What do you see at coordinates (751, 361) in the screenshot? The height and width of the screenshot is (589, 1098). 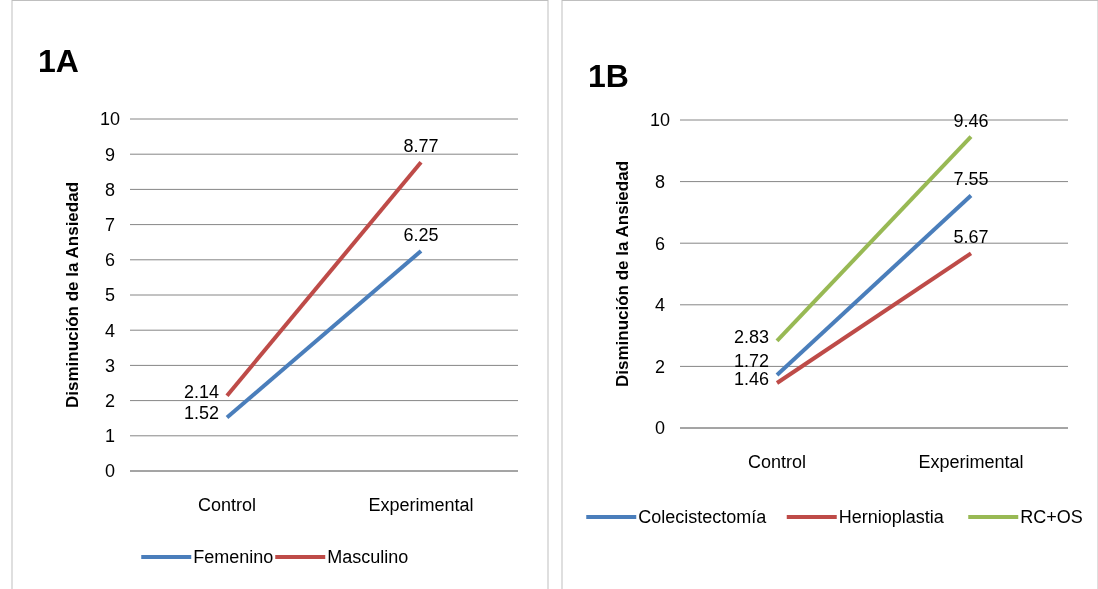 I see `data-label: 1.72` at bounding box center [751, 361].